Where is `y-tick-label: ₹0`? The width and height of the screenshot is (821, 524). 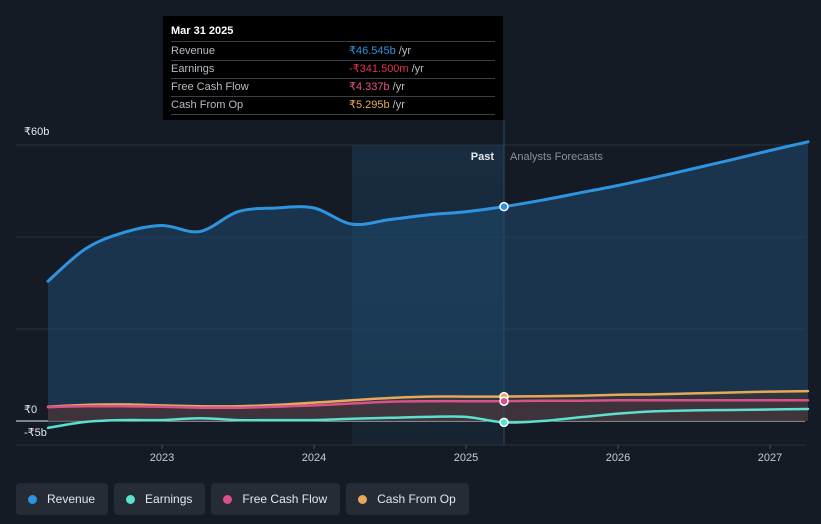
y-tick-label: ₹0 is located at coordinates (30, 410).